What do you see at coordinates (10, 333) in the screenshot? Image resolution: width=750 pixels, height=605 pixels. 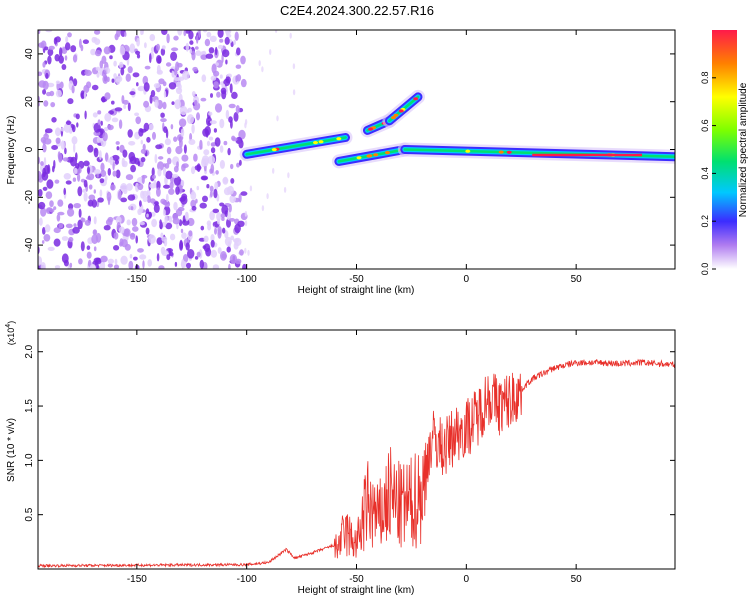 I see `snr-yscale-note: (x104)` at bounding box center [10, 333].